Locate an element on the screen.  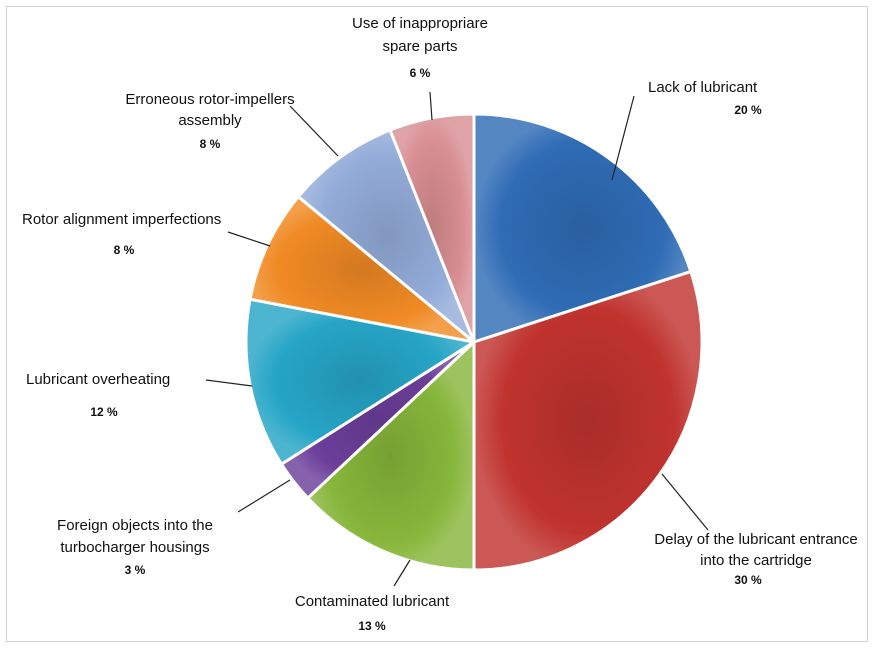
slice-label: Lack of lubricant is located at coordinates (703, 87).